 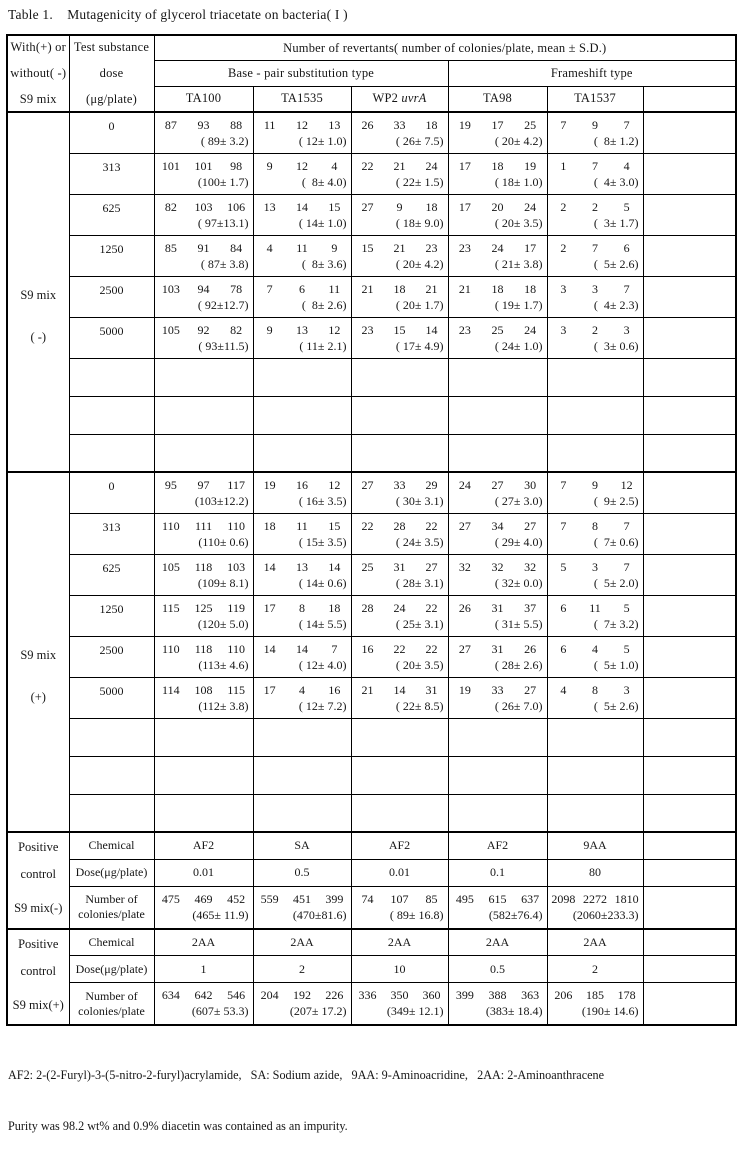 I want to click on revertant-cell-ta98: 21 18 18( 19± 1.7), so click(x=497, y=296).